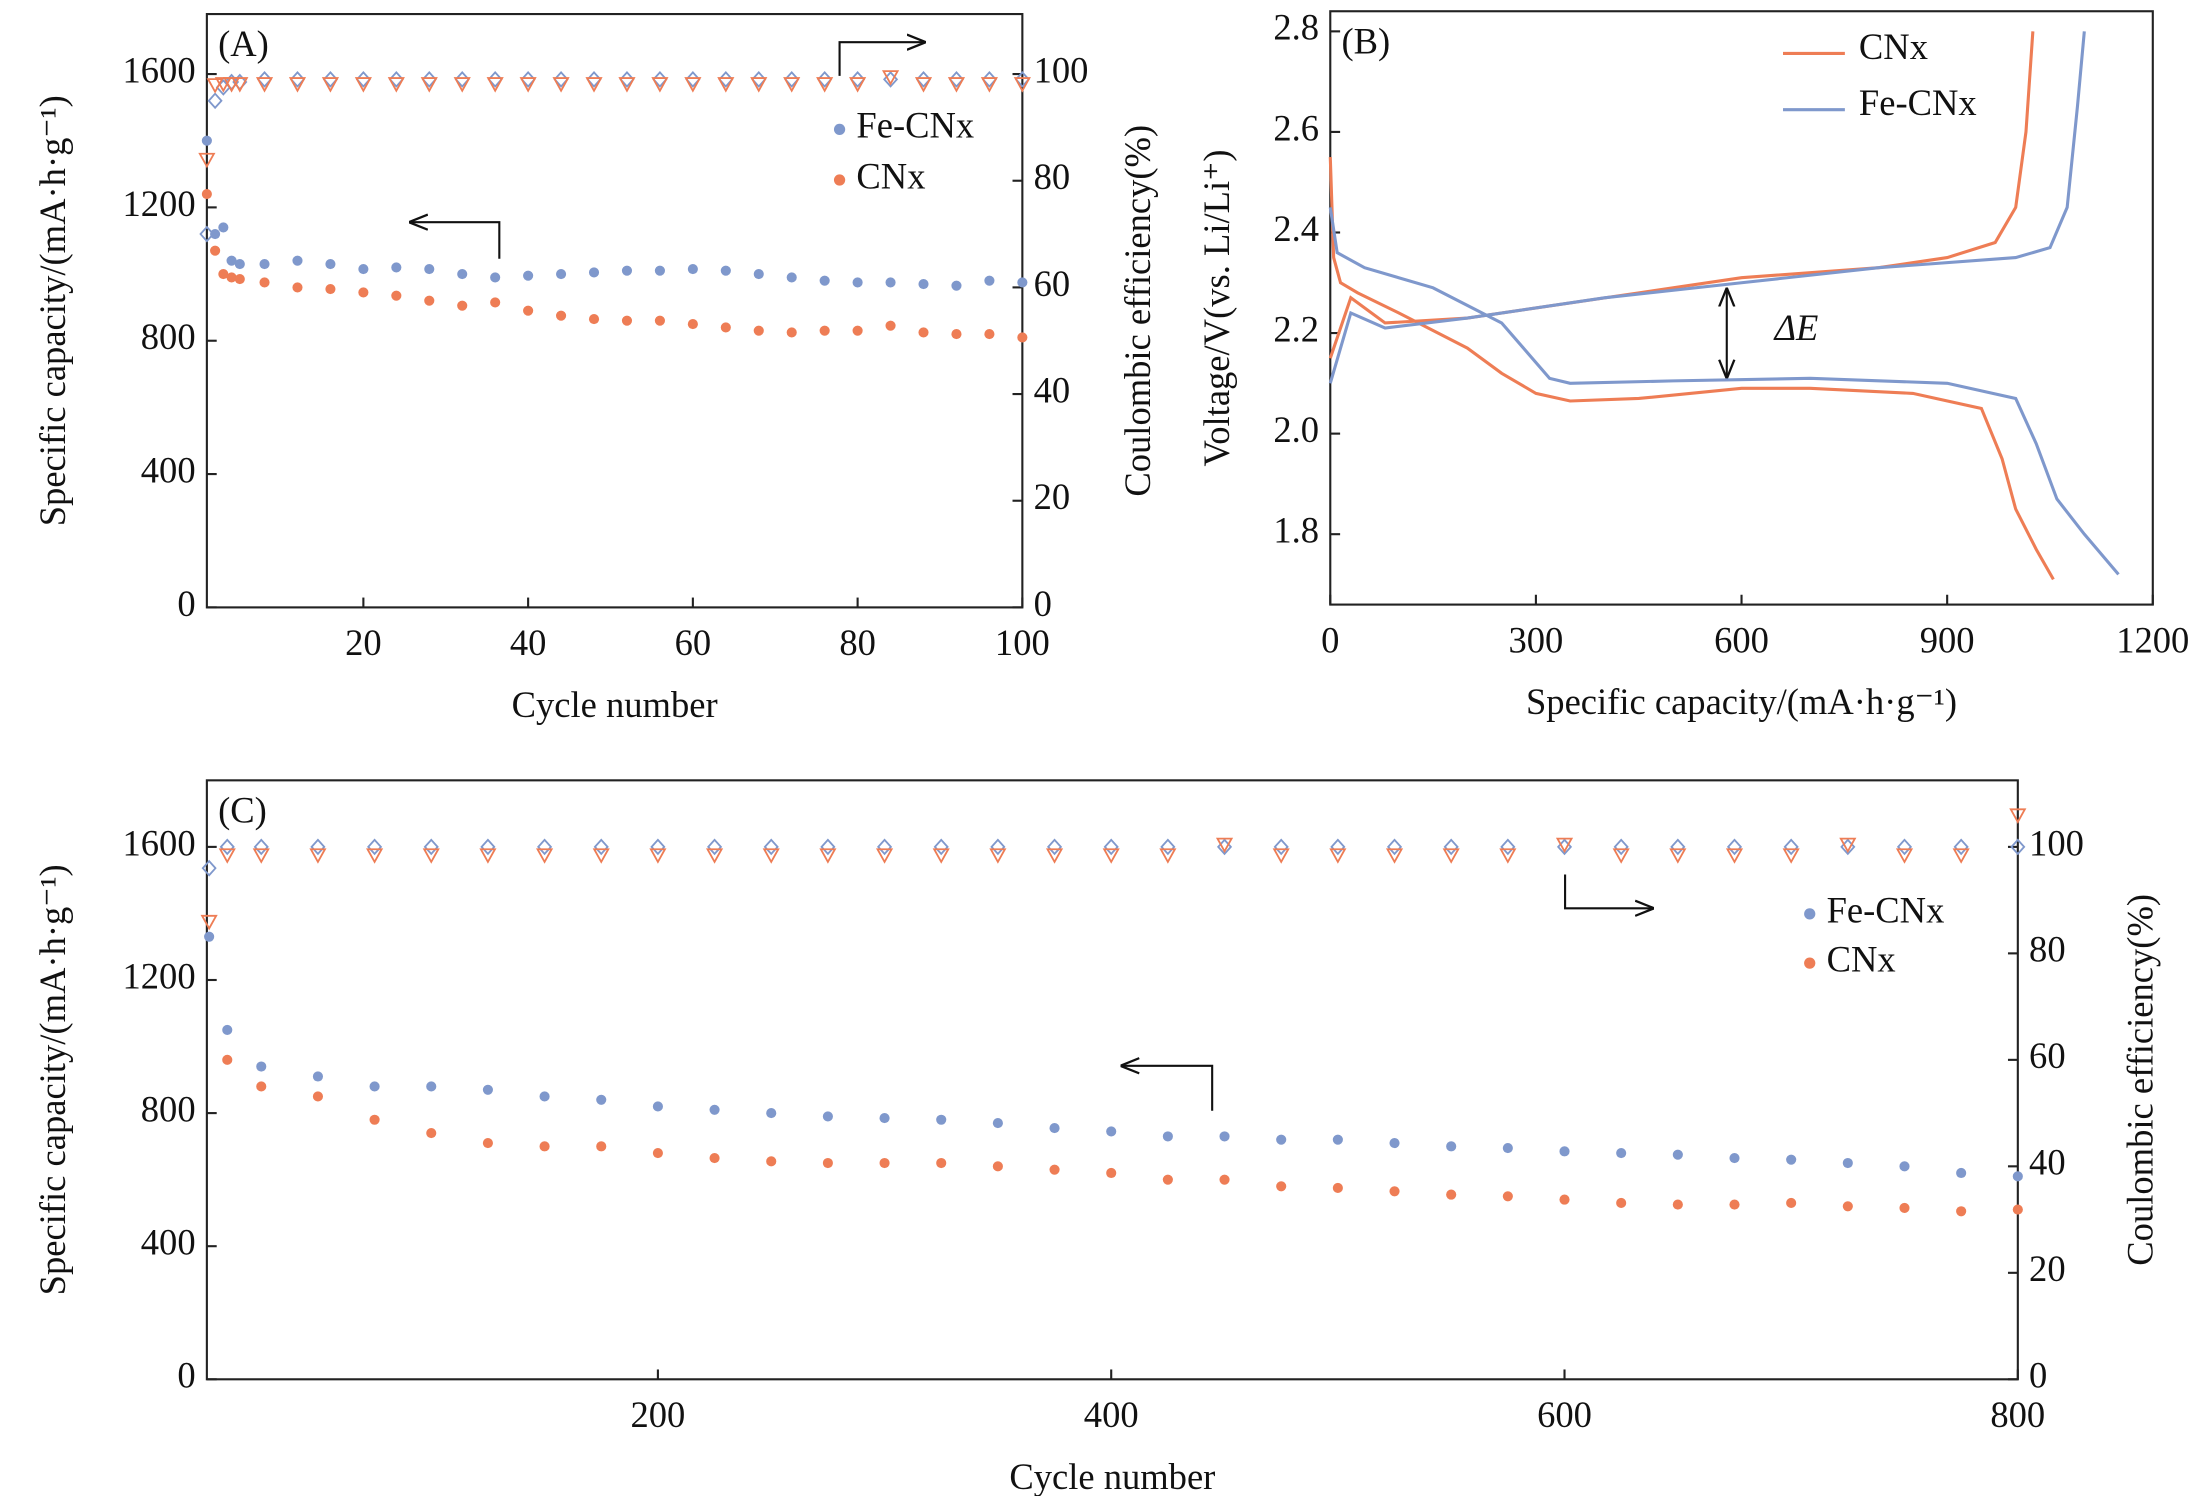  I want to click on panel-label: (A), so click(243, 43).